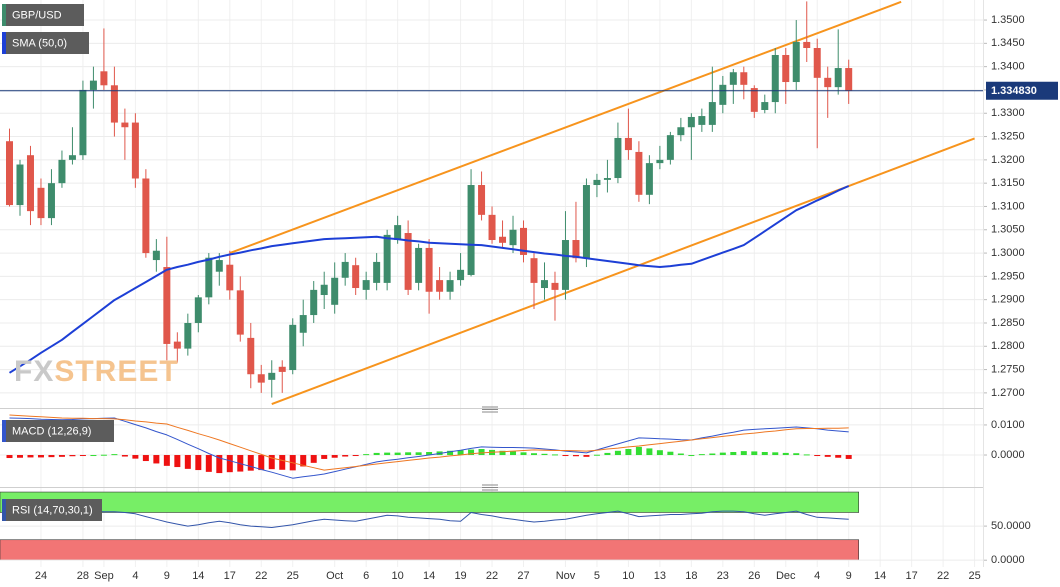 This screenshot has width=1060, height=587. What do you see at coordinates (628, 576) in the screenshot?
I see `x-tick-label: 10` at bounding box center [628, 576].